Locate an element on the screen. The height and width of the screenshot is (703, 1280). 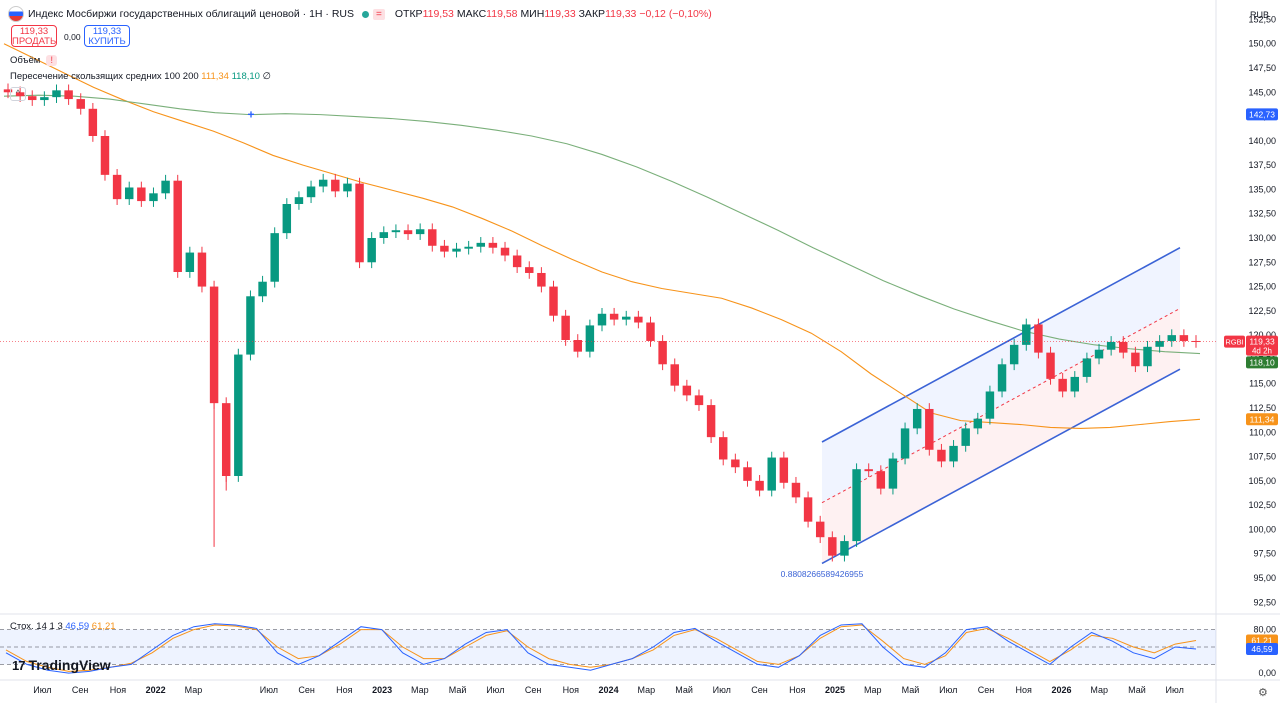
warning-icon: ! is located at coordinates (52, 60).